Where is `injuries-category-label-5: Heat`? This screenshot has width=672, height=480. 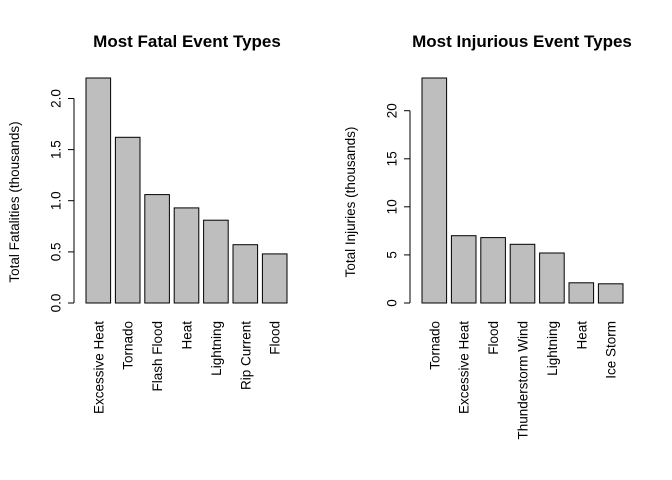
injuries-category-label-5: Heat is located at coordinates (581, 335).